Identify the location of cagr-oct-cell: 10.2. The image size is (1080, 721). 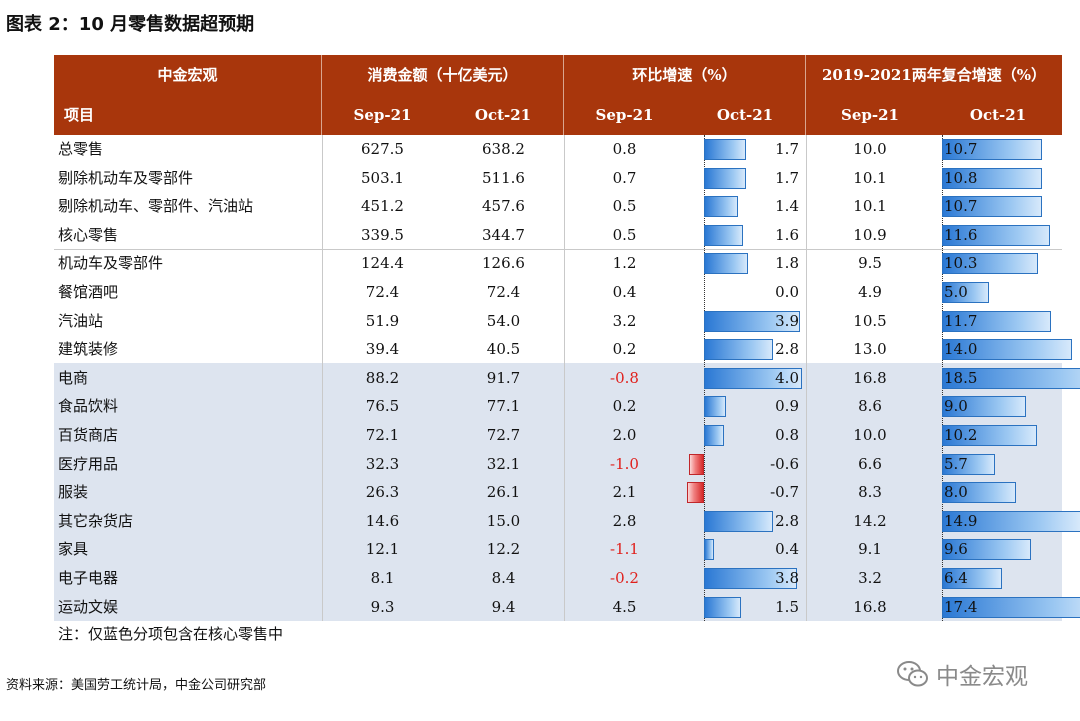
(961, 435).